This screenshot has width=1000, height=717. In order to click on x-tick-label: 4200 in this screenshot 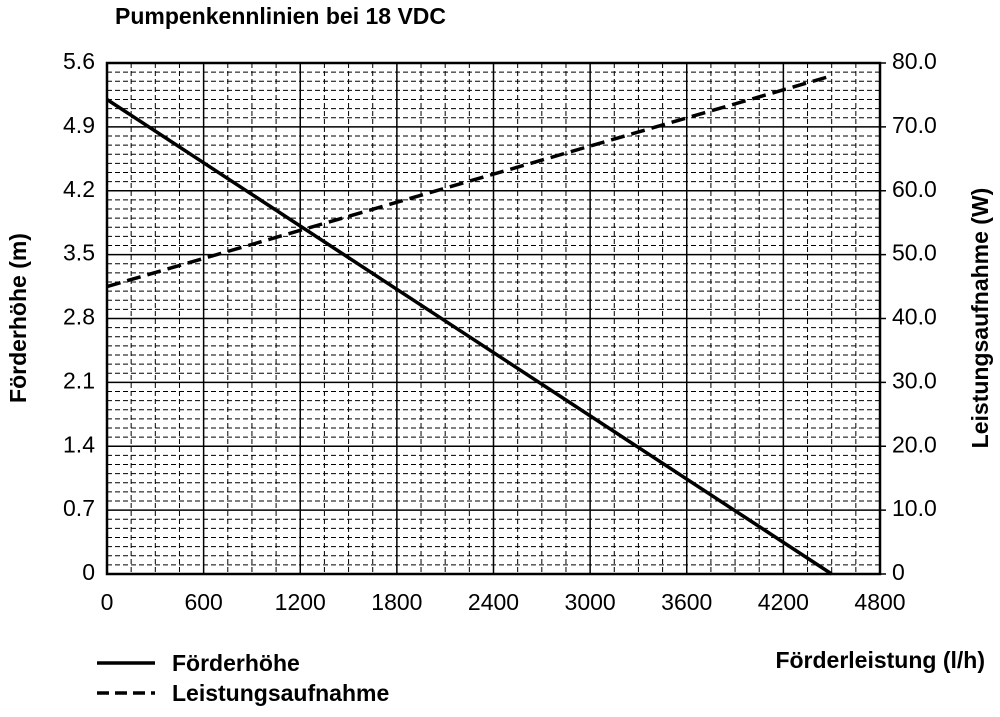, I will do `click(783, 602)`.